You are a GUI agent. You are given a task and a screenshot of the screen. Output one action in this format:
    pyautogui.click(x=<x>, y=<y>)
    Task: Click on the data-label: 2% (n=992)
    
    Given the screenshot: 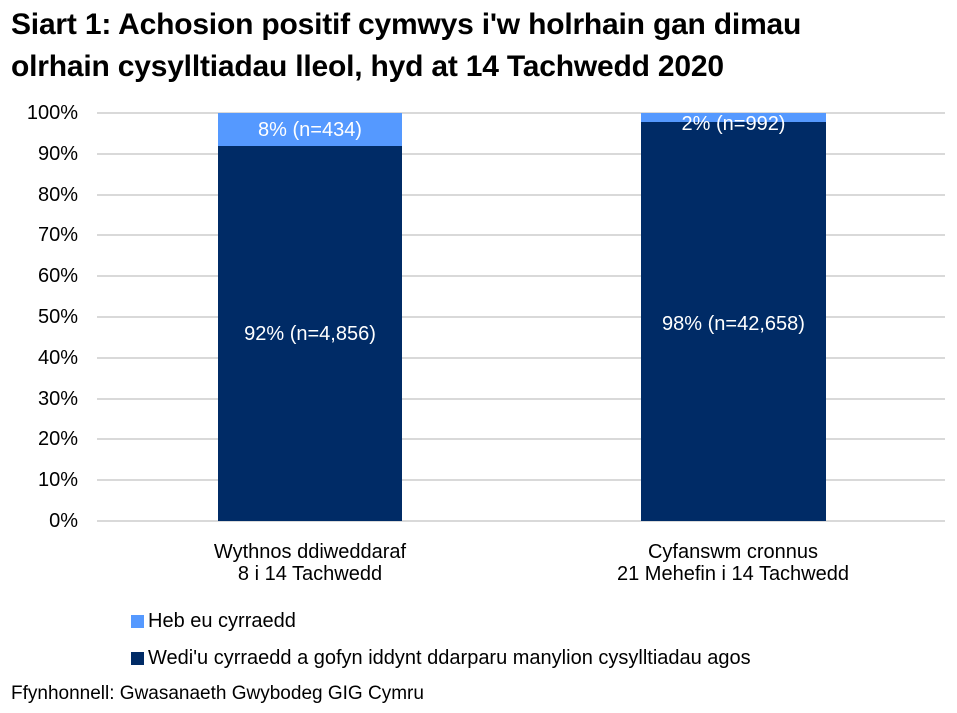 What is the action you would take?
    pyautogui.click(x=733, y=124)
    